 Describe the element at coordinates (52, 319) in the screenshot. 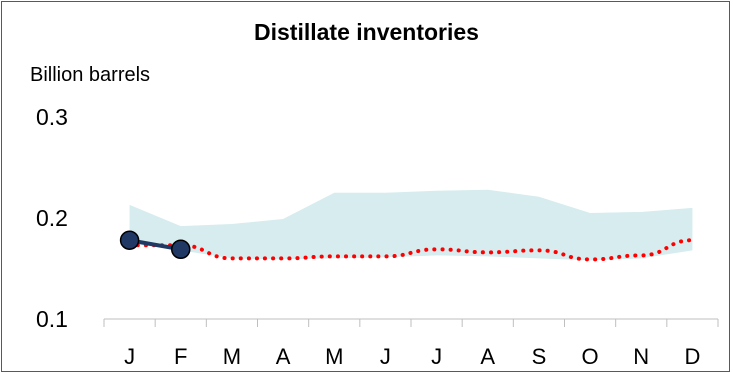

I see `y-tick-label: 0.1` at that location.